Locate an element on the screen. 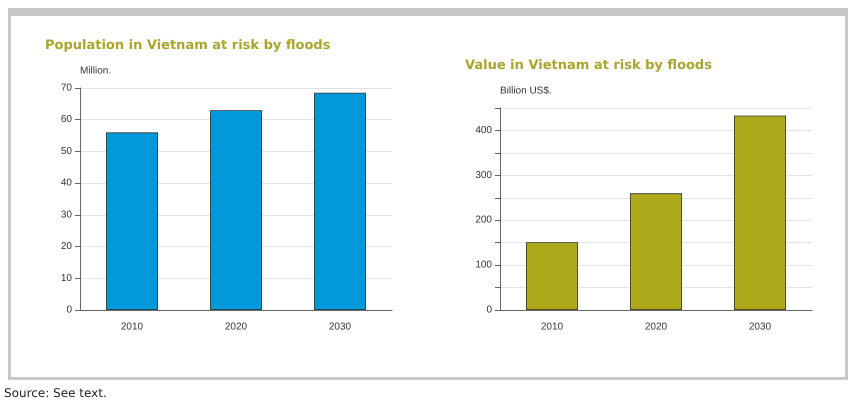 This screenshot has width=856, height=407. y-tick-label: 300 is located at coordinates (483, 175).